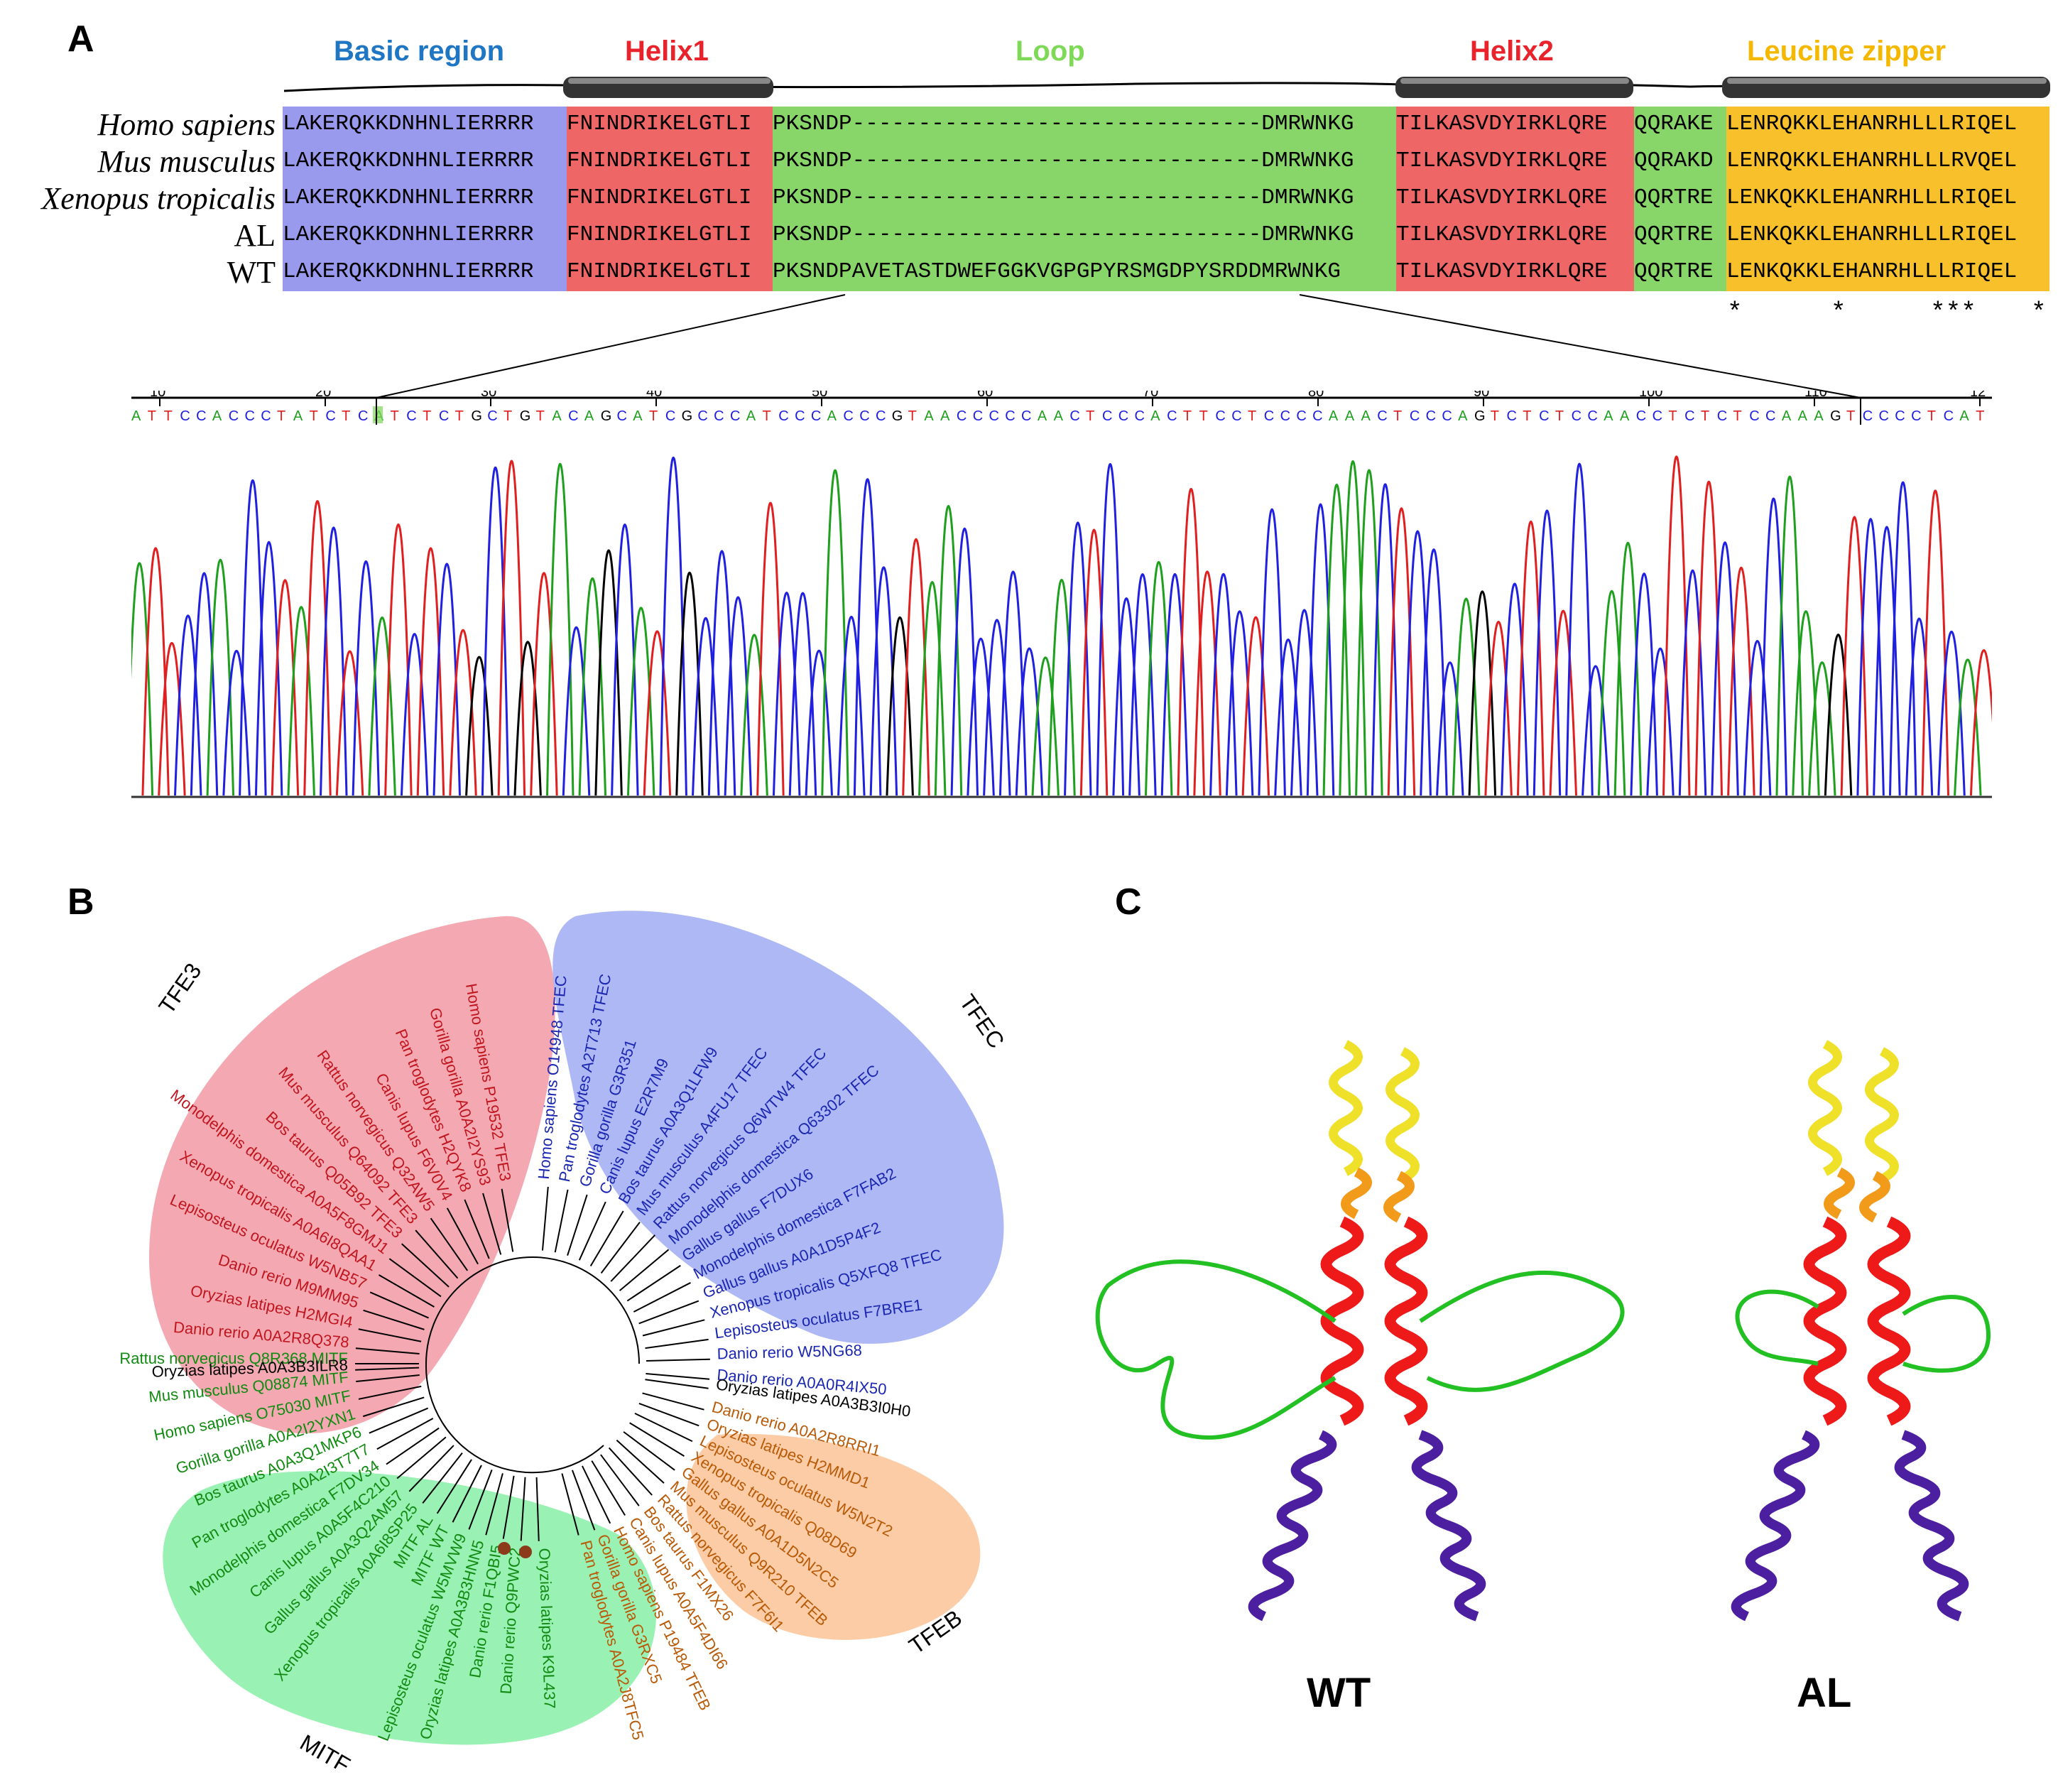 Image resolution: width=2058 pixels, height=1792 pixels. Describe the element at coordinates (1119, 346) in the screenshot. I see `zoom-lines` at that location.